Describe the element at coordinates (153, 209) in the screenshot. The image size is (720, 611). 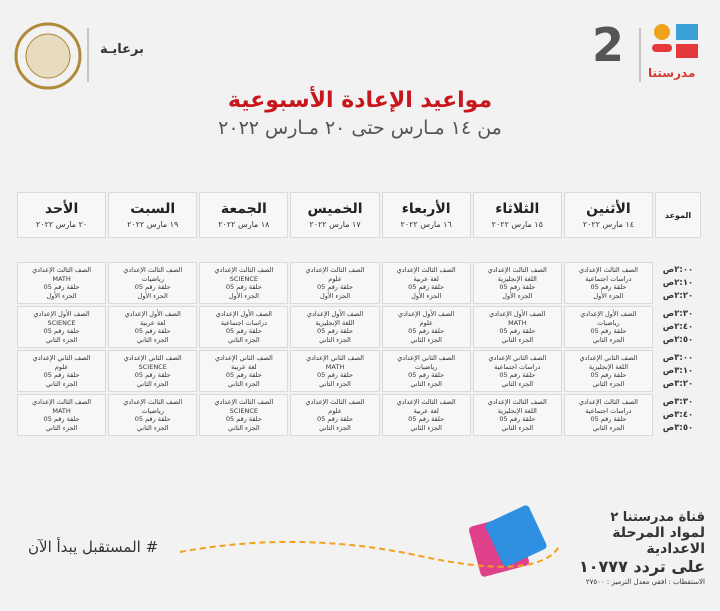
I see `day-name: السبت` at that location.